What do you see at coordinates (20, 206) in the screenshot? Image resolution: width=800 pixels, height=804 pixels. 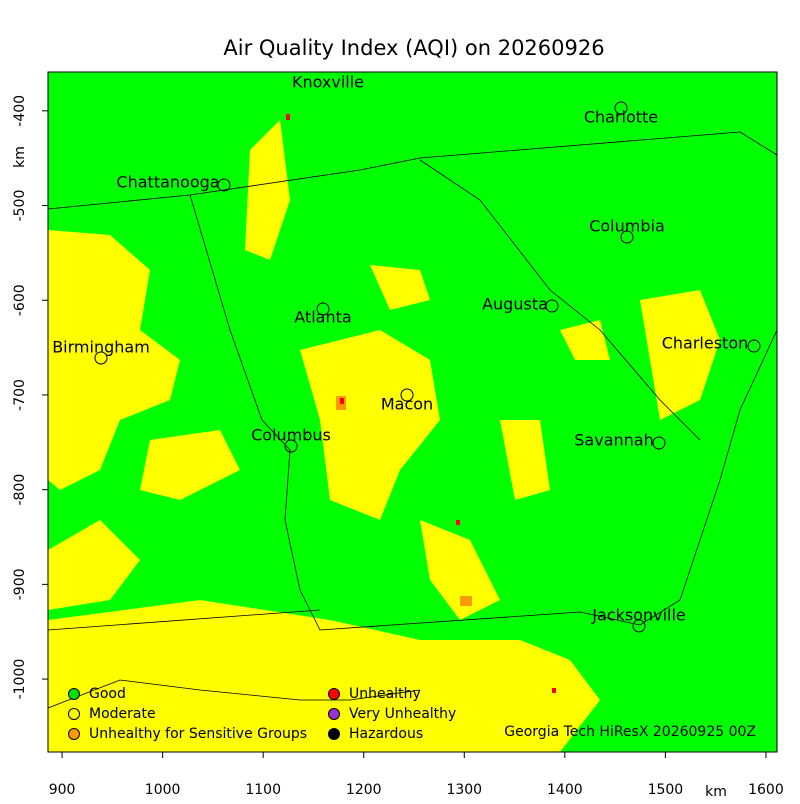 I see `y-tick-label: -500` at bounding box center [20, 206].